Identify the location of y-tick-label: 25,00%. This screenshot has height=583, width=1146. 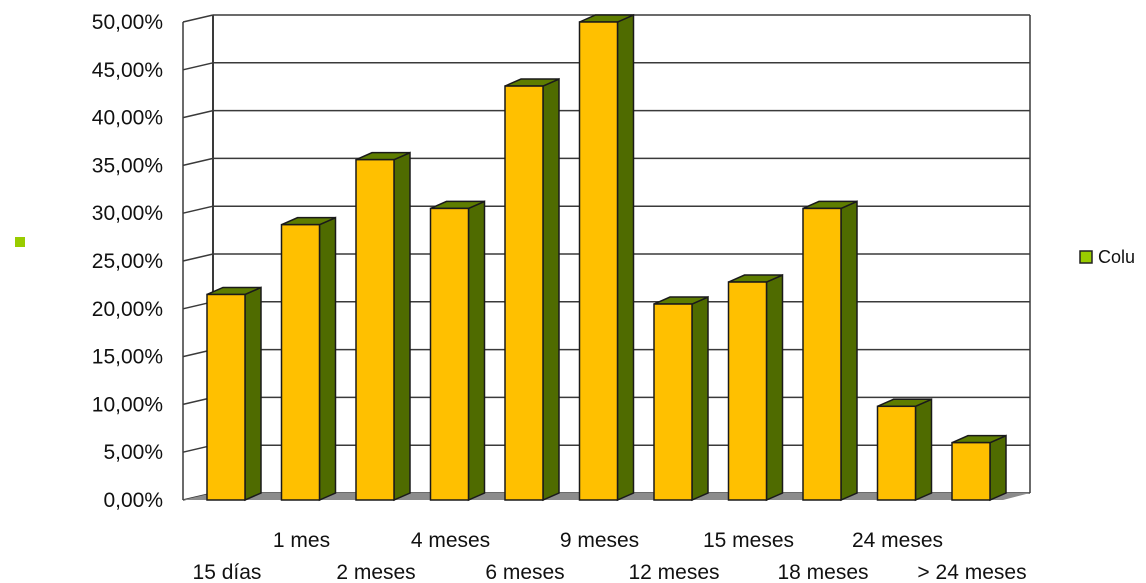
(127, 261).